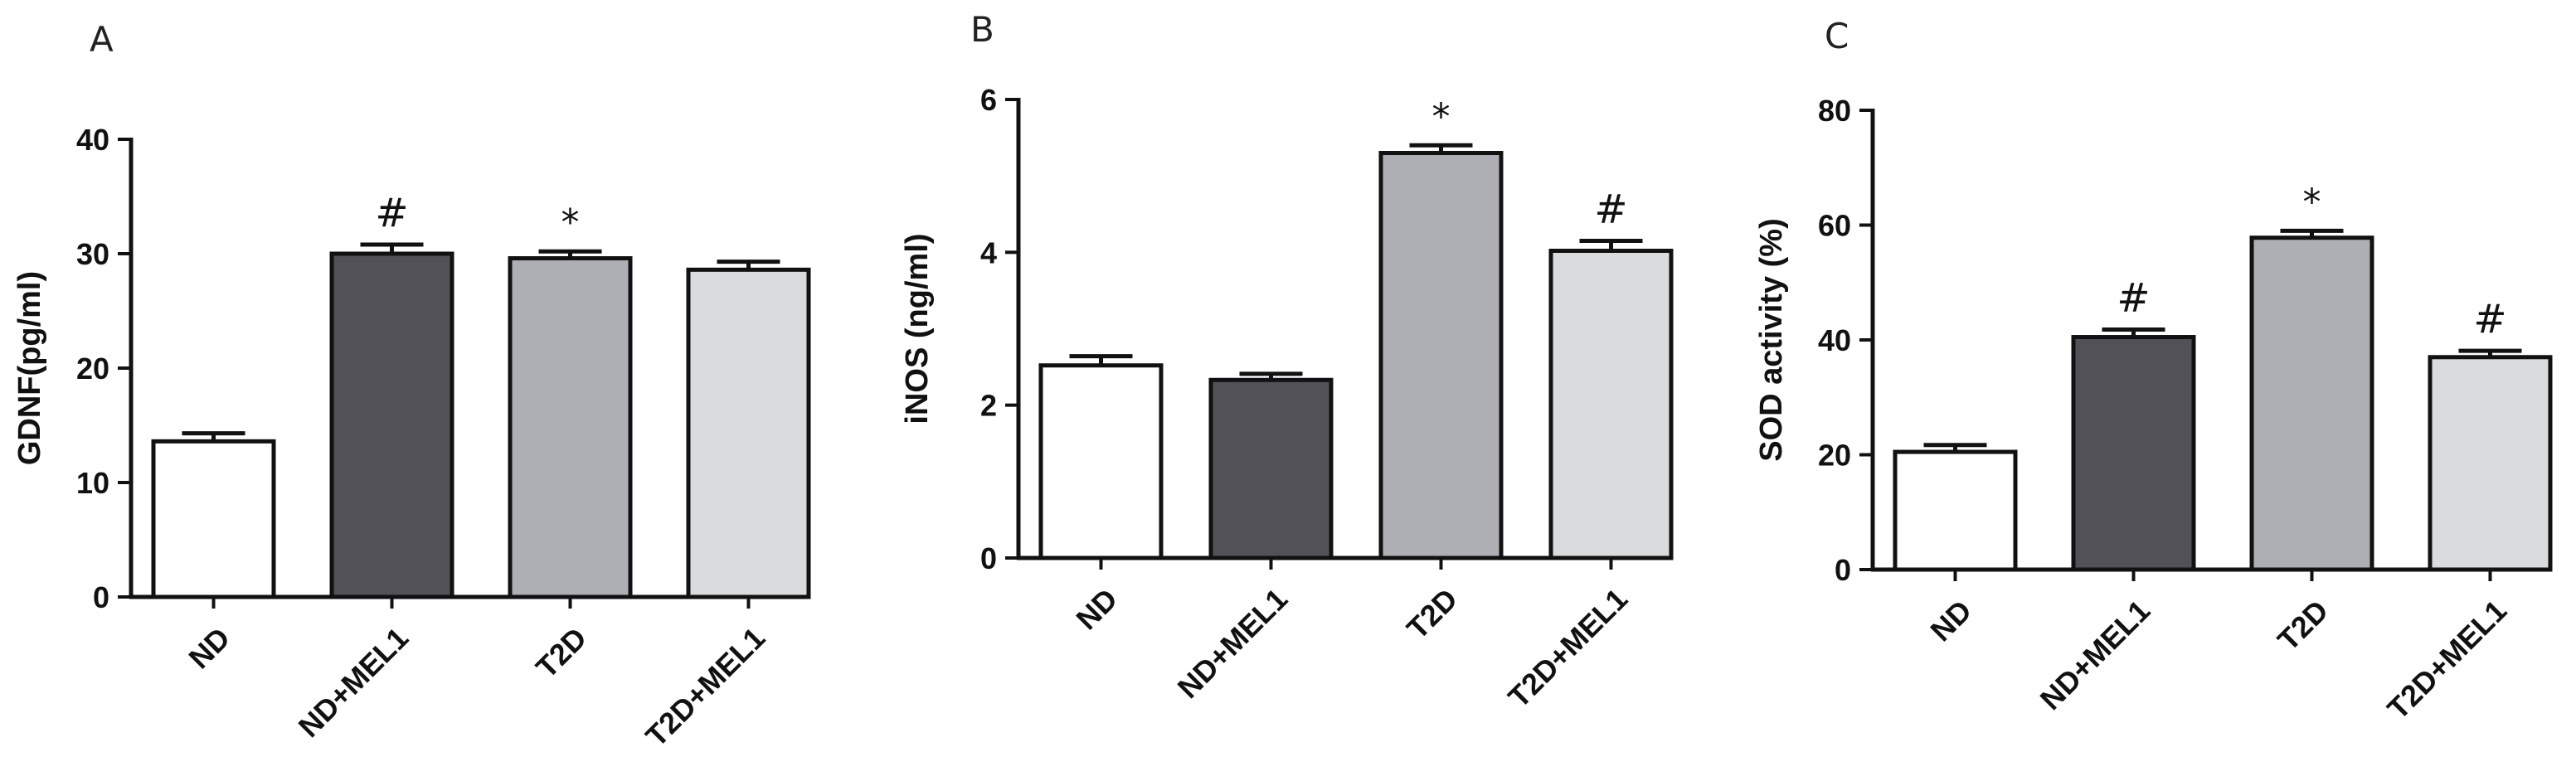 The image size is (2576, 781). I want to click on y-tick-label: 6, so click(988, 100).